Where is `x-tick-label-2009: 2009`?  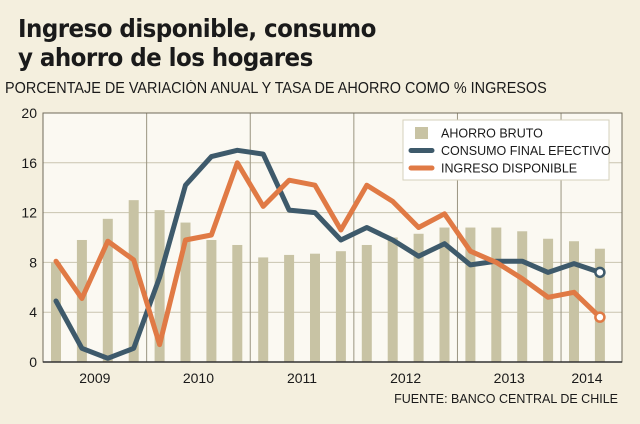
x-tick-label-2009: 2009 is located at coordinates (94, 378).